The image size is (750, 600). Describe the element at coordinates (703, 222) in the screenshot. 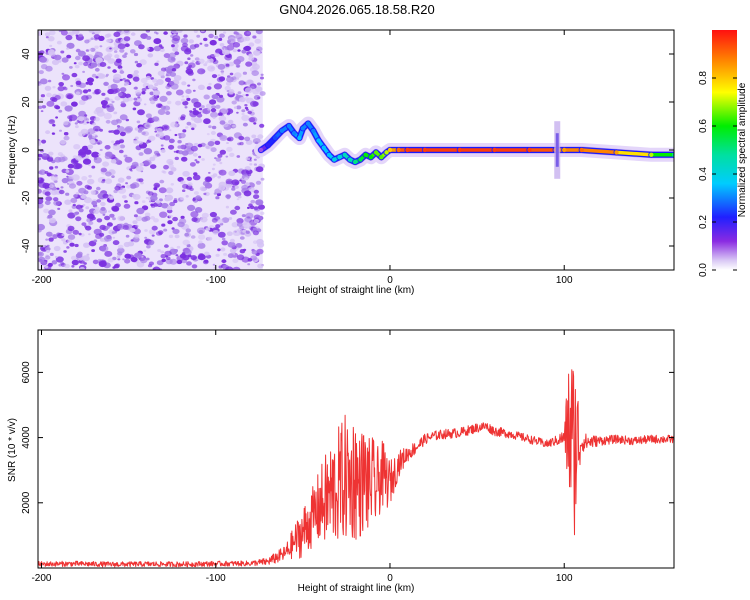

I see `colorbar-tick-label: 0.2` at that location.